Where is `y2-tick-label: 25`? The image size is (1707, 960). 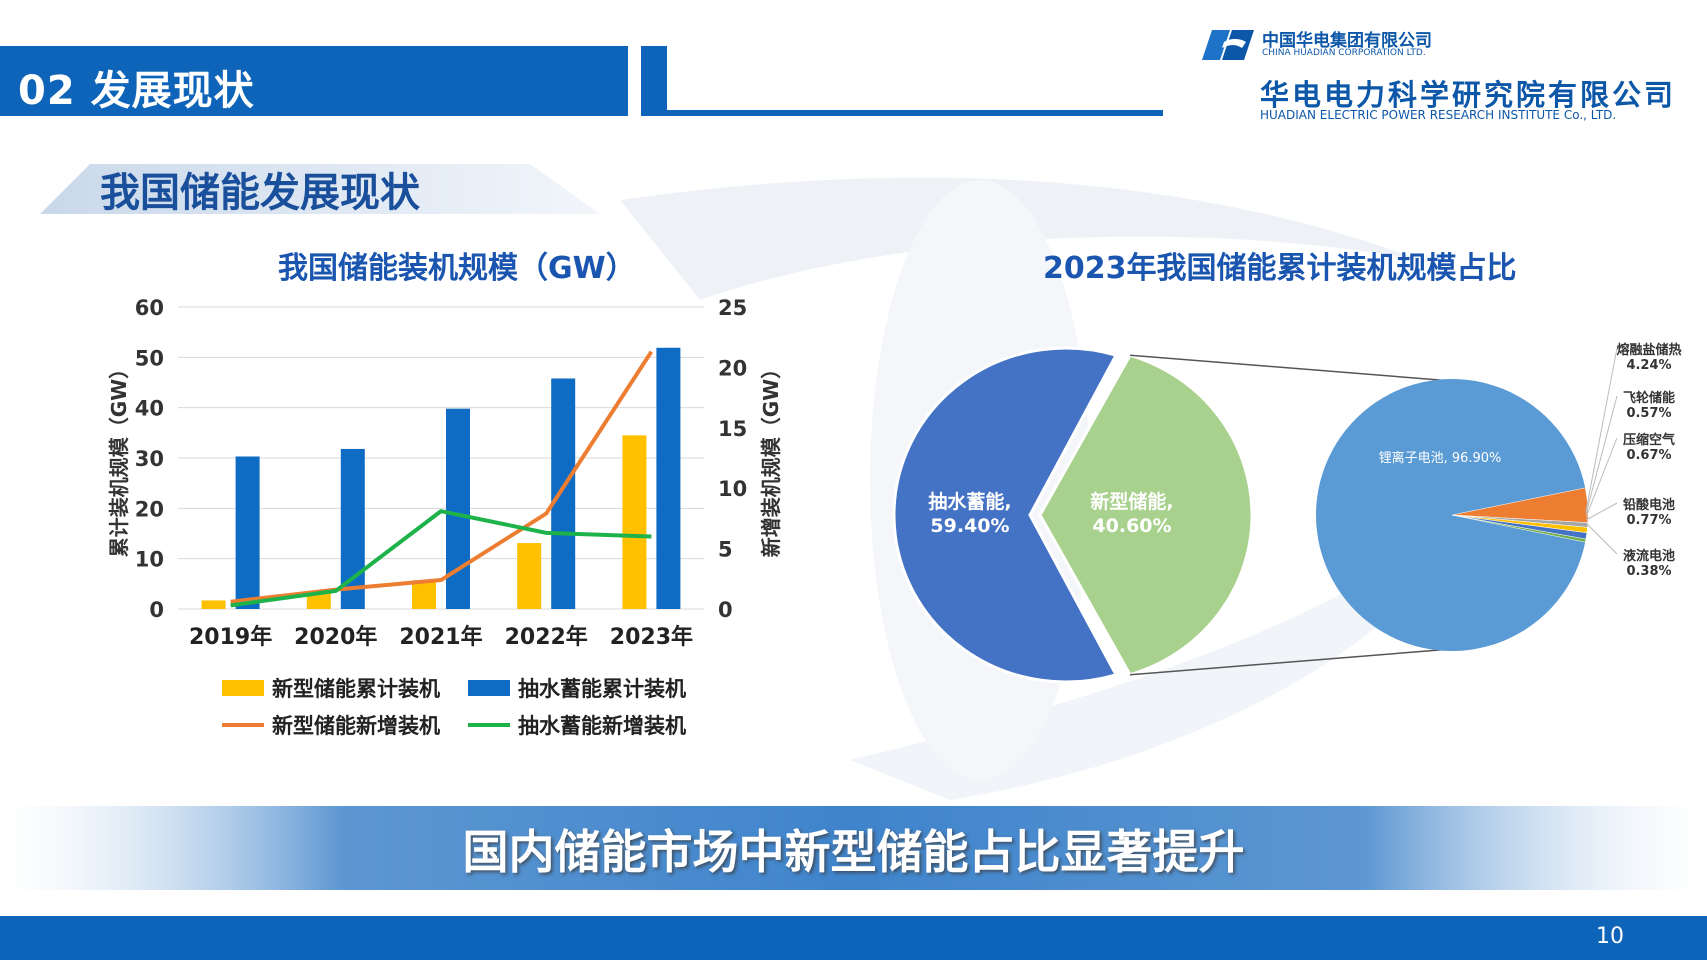 y2-tick-label: 25 is located at coordinates (732, 308).